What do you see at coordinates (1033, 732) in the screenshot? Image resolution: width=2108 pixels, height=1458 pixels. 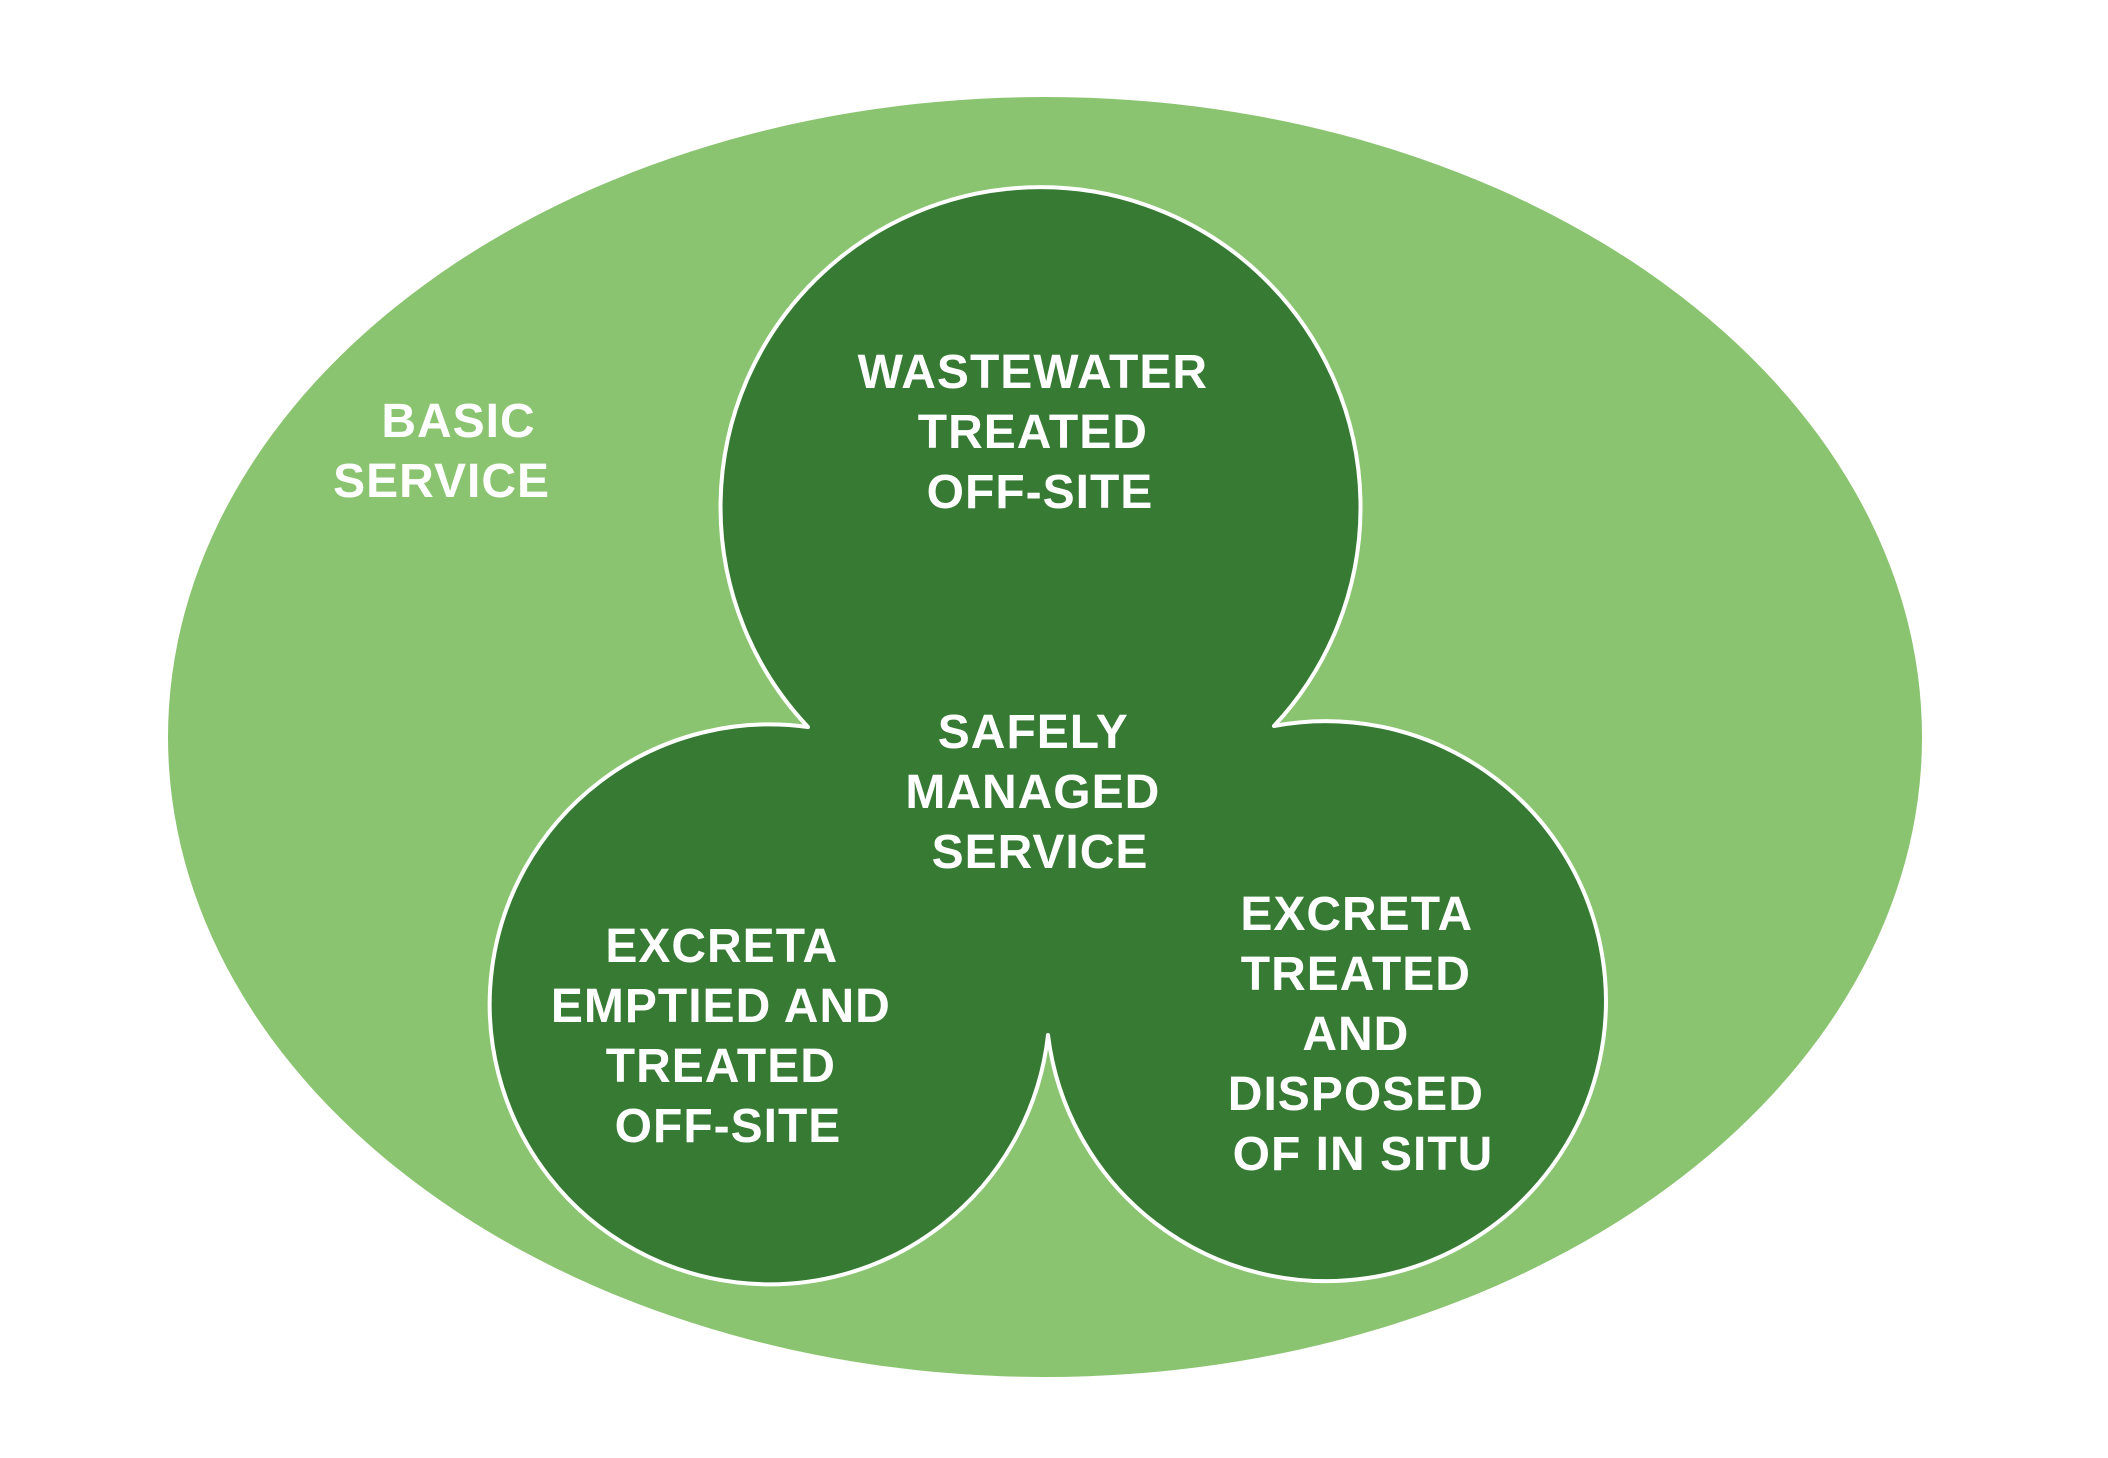 I see `safely-managed-line: SAFELY` at bounding box center [1033, 732].